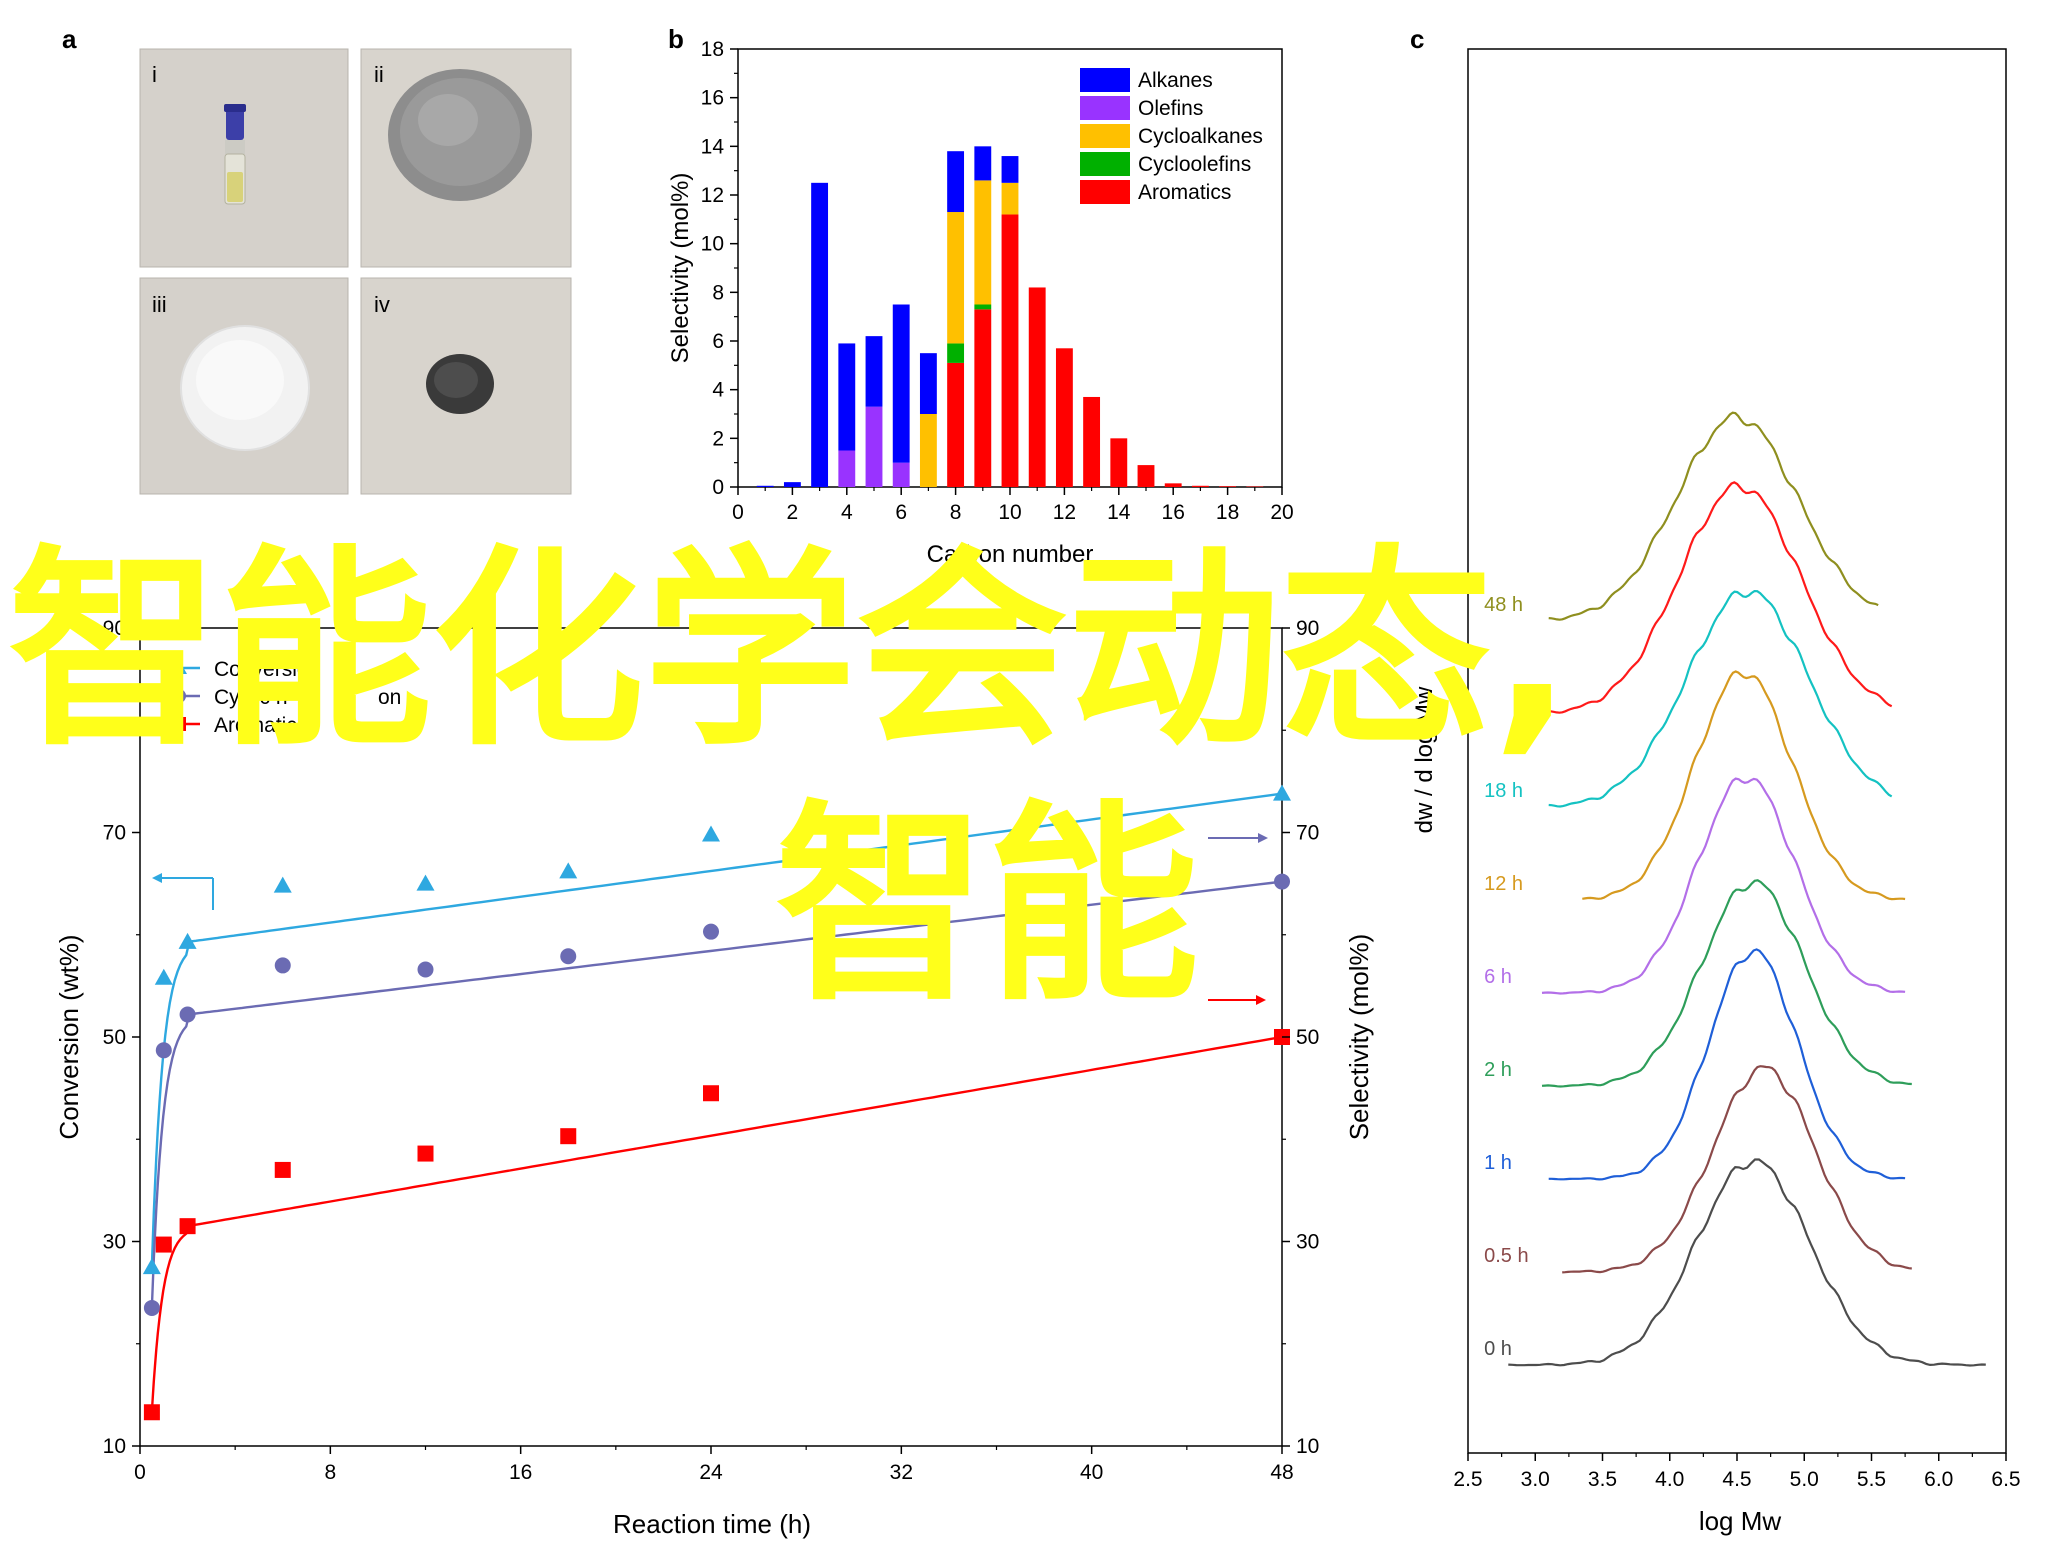  I want to click on bar-chart-xtick-label: 18, so click(1227, 512).